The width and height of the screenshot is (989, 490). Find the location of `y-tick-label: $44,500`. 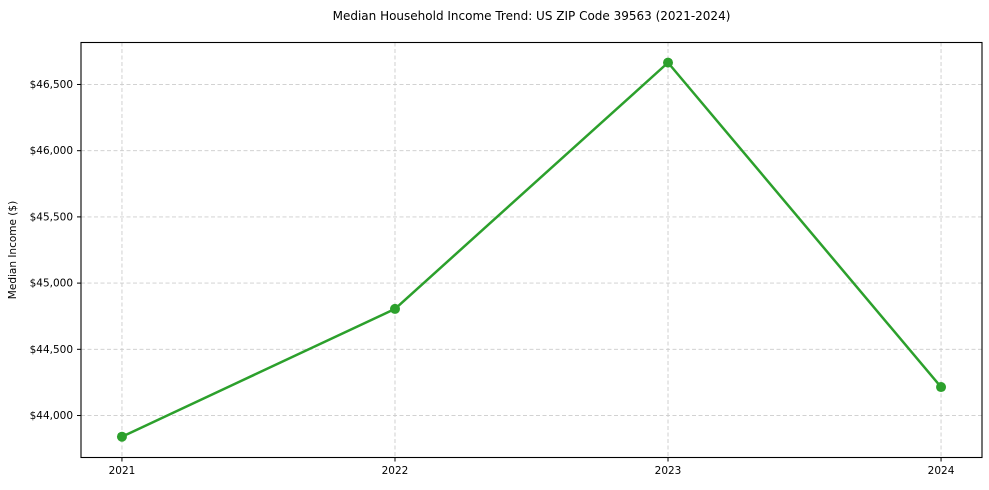

y-tick-label: $44,500 is located at coordinates (51, 350).